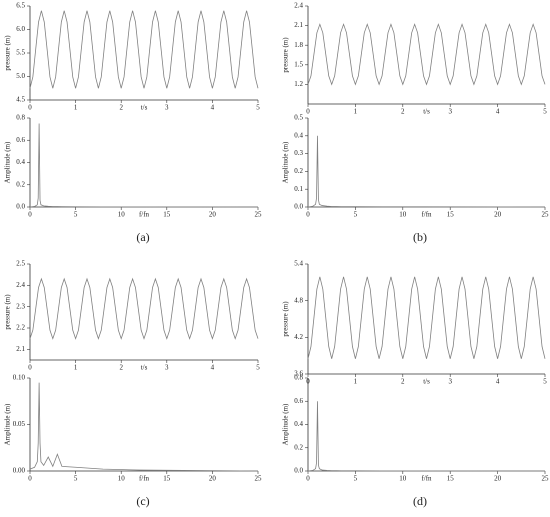 The image size is (550, 517). I want to click on panel-label: (c), so click(142, 501).